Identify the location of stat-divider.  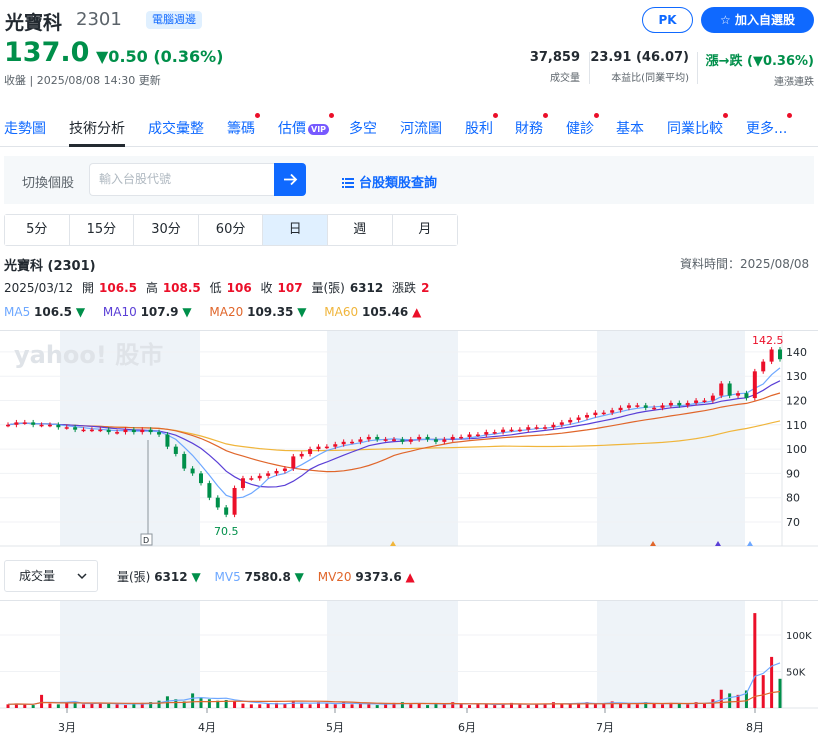
(697, 68).